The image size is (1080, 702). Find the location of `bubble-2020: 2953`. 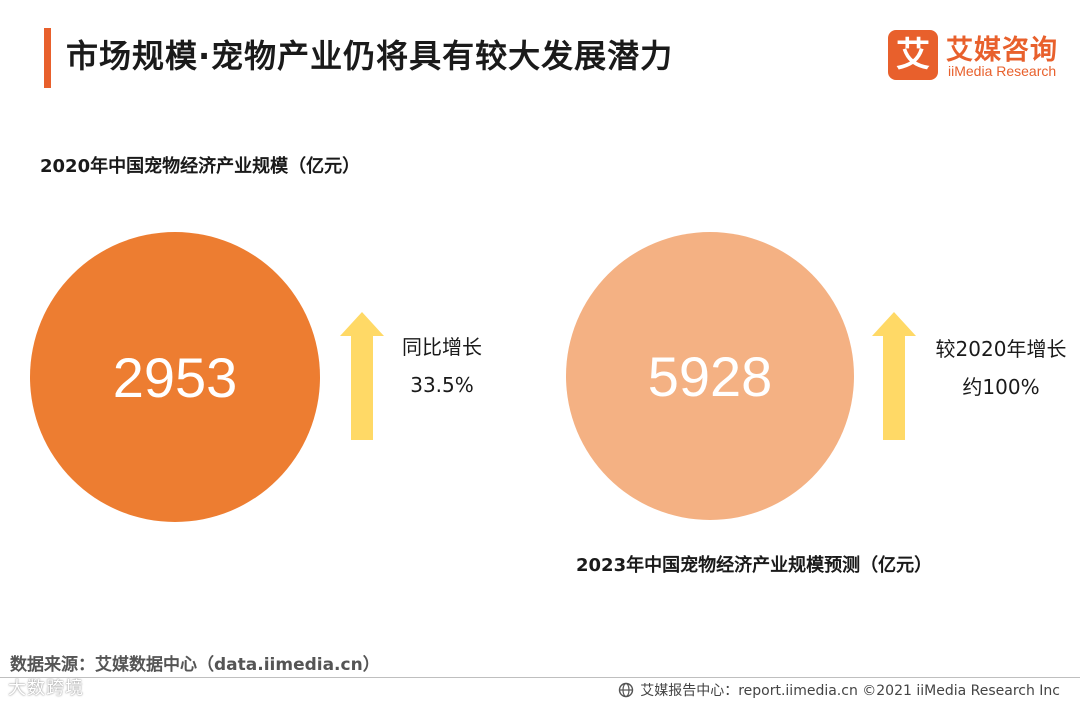

bubble-2020: 2953 is located at coordinates (175, 377).